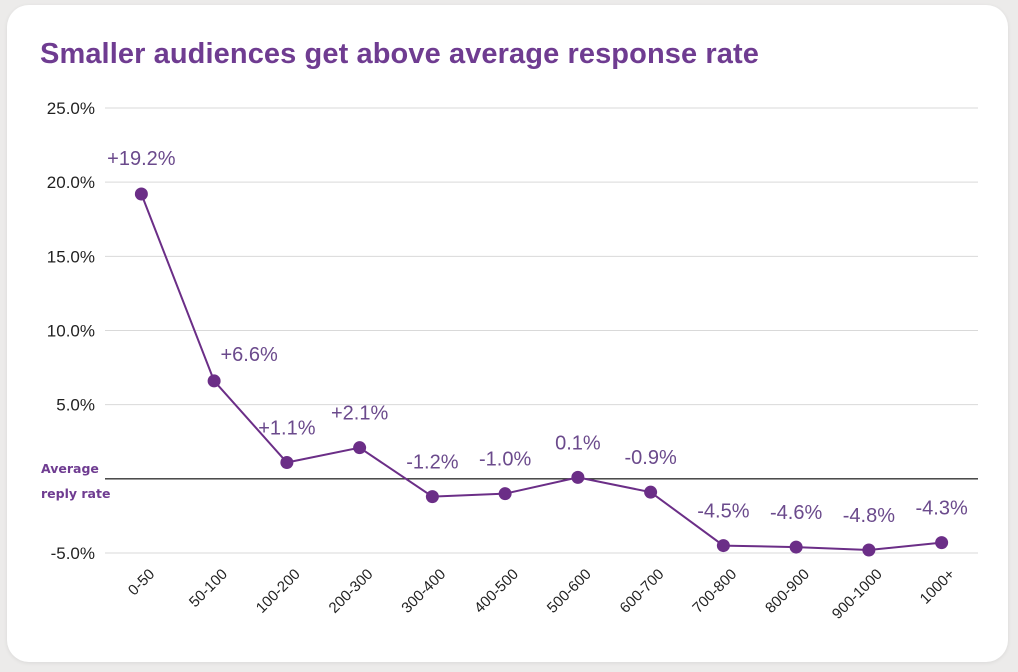 This screenshot has width=1018, height=672. I want to click on x-tick-label: 900-1000, so click(857, 594).